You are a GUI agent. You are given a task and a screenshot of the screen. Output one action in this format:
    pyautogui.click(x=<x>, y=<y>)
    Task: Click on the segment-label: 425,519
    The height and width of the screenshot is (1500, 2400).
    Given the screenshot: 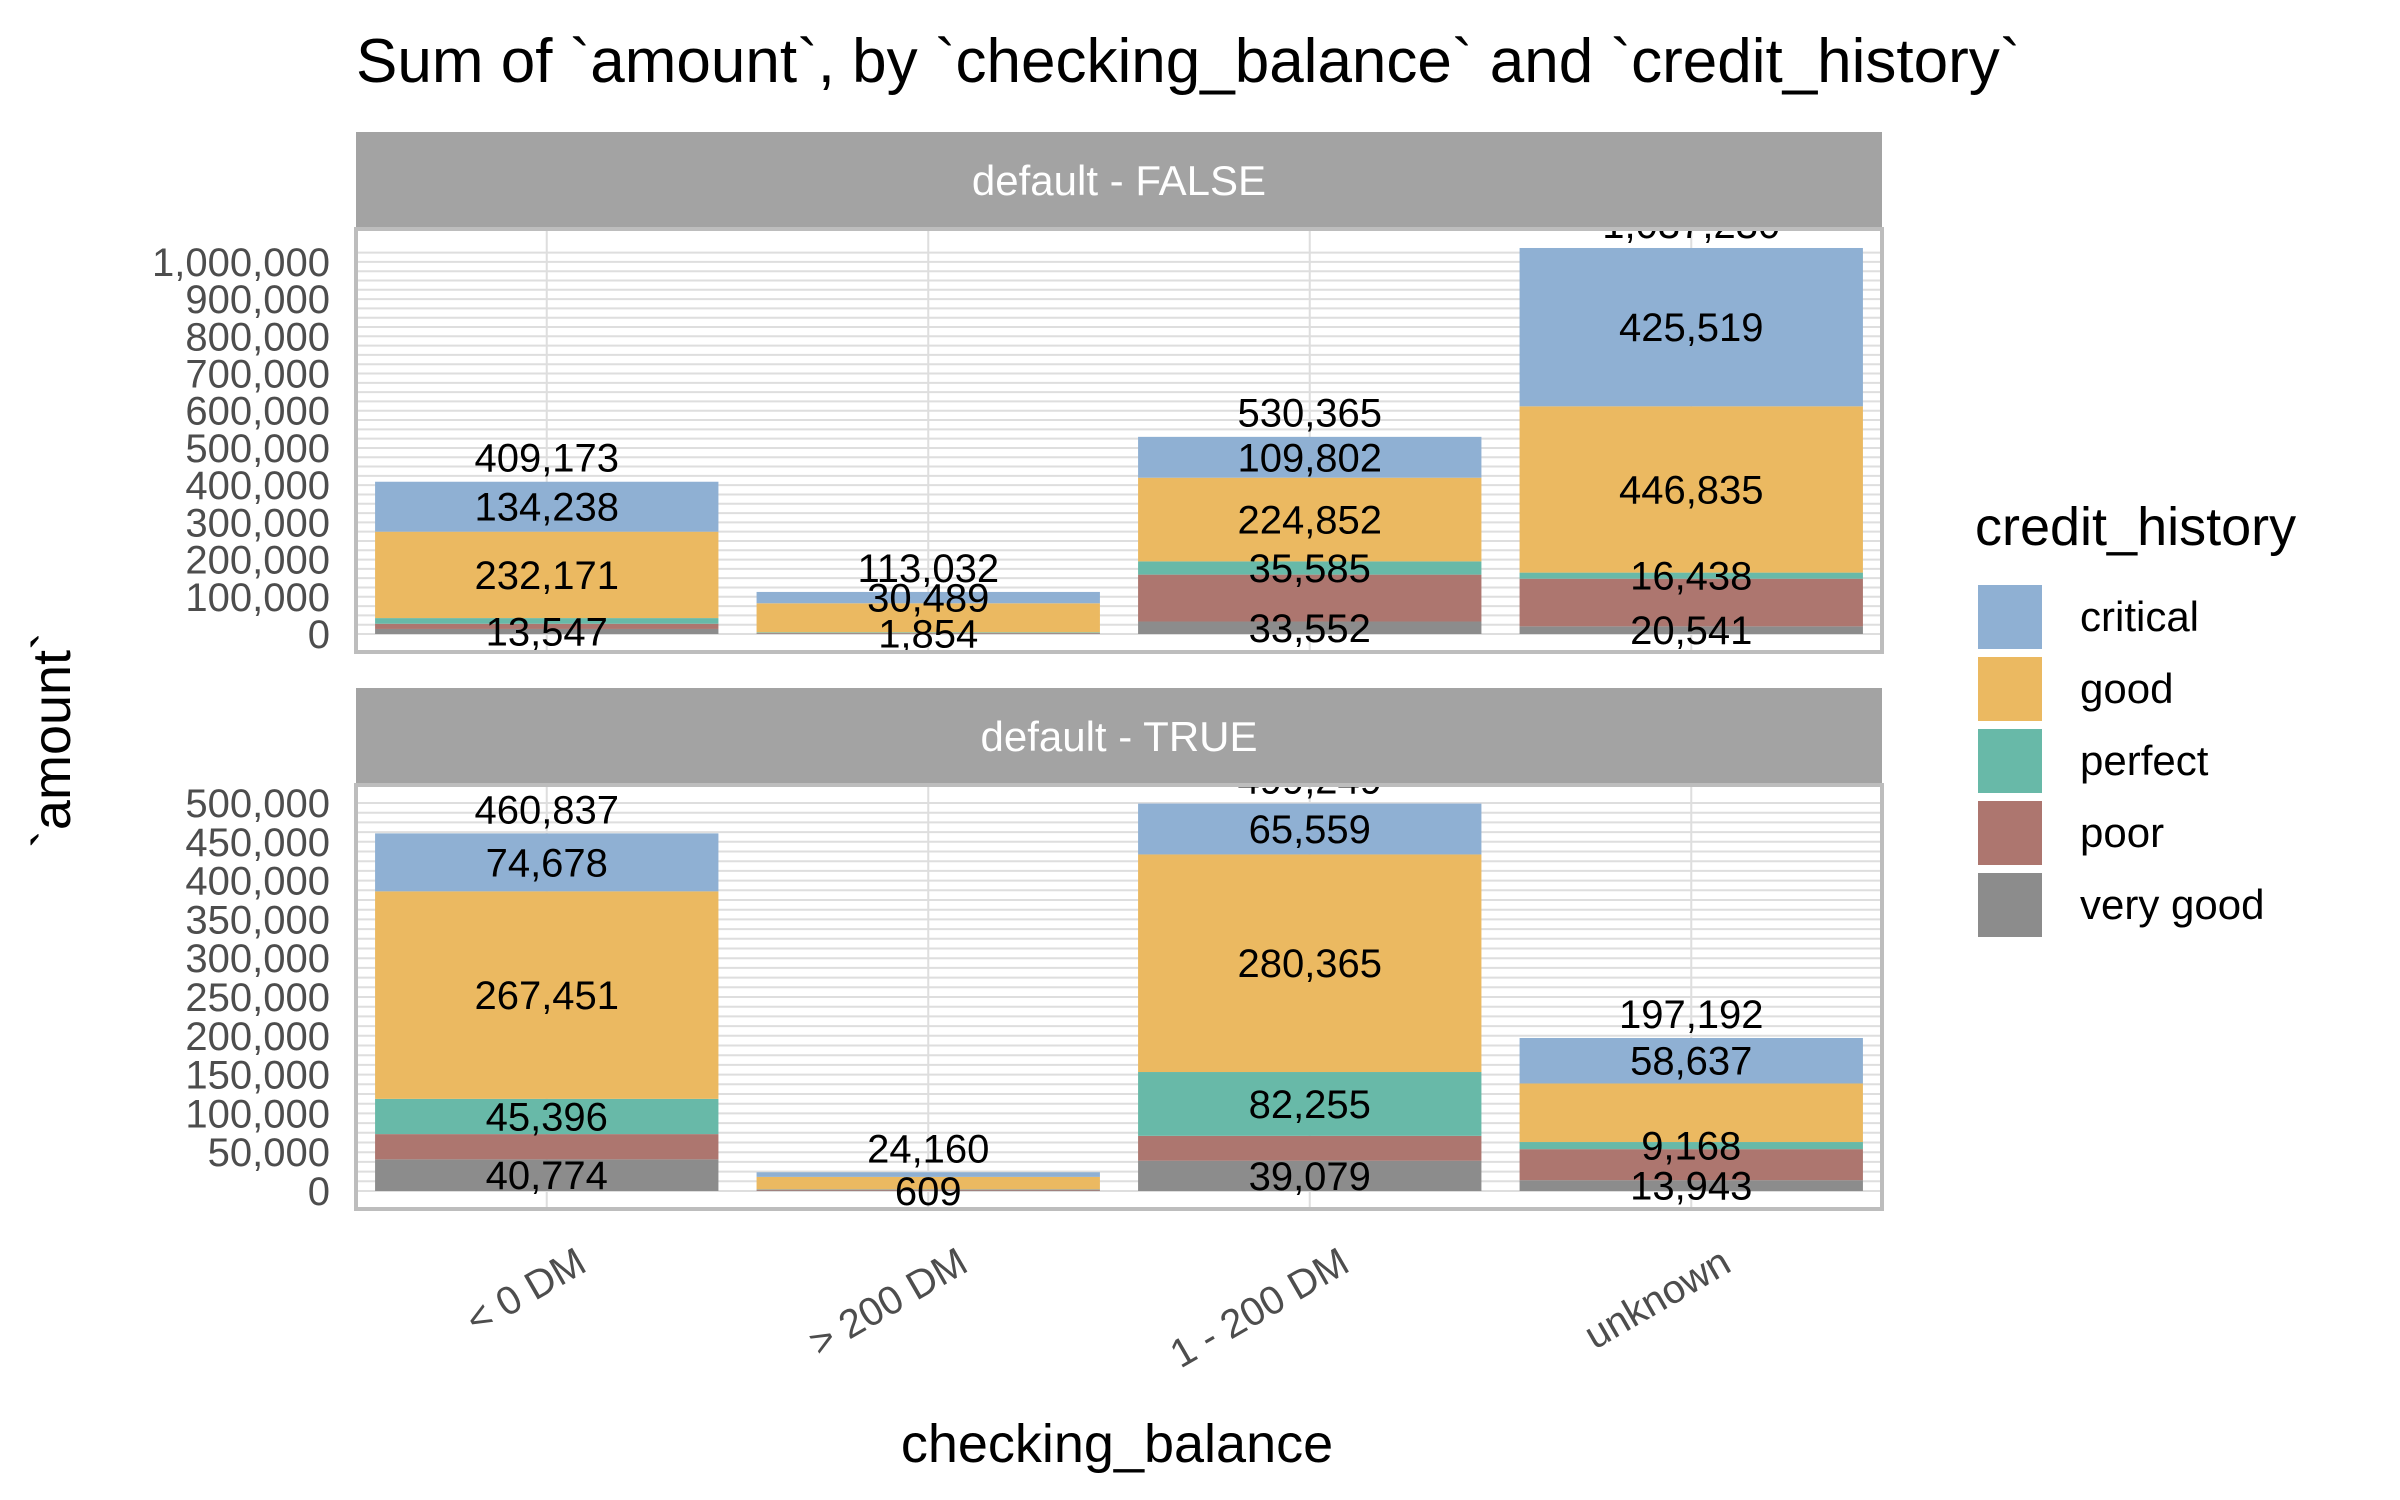 What is the action you would take?
    pyautogui.click(x=1691, y=328)
    